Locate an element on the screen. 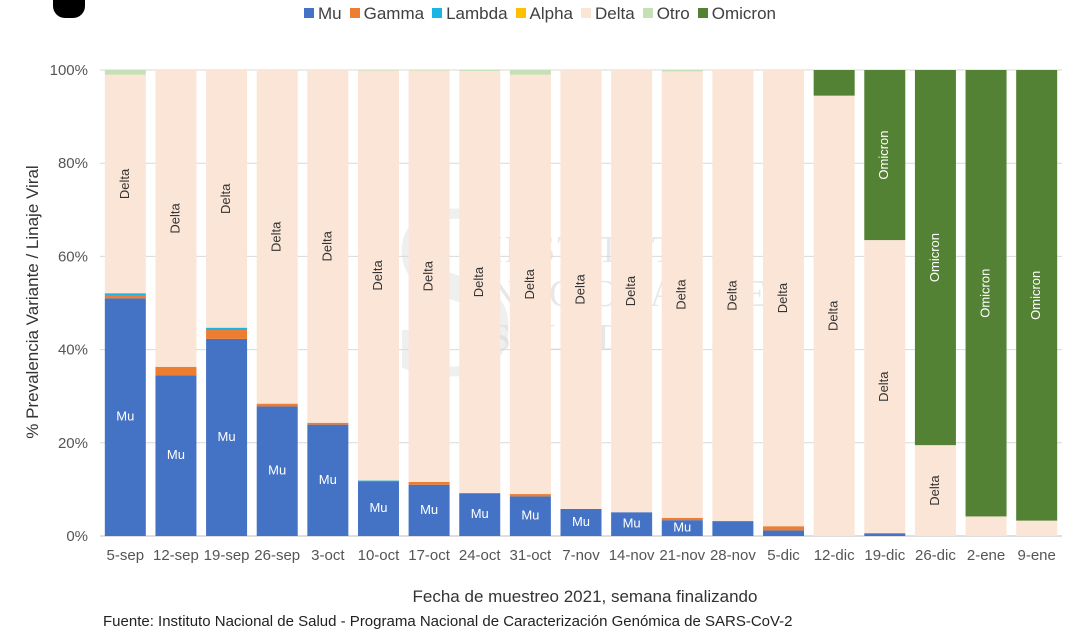 The image size is (1080, 630). x-tick-label: 7-nov is located at coordinates (581, 555).